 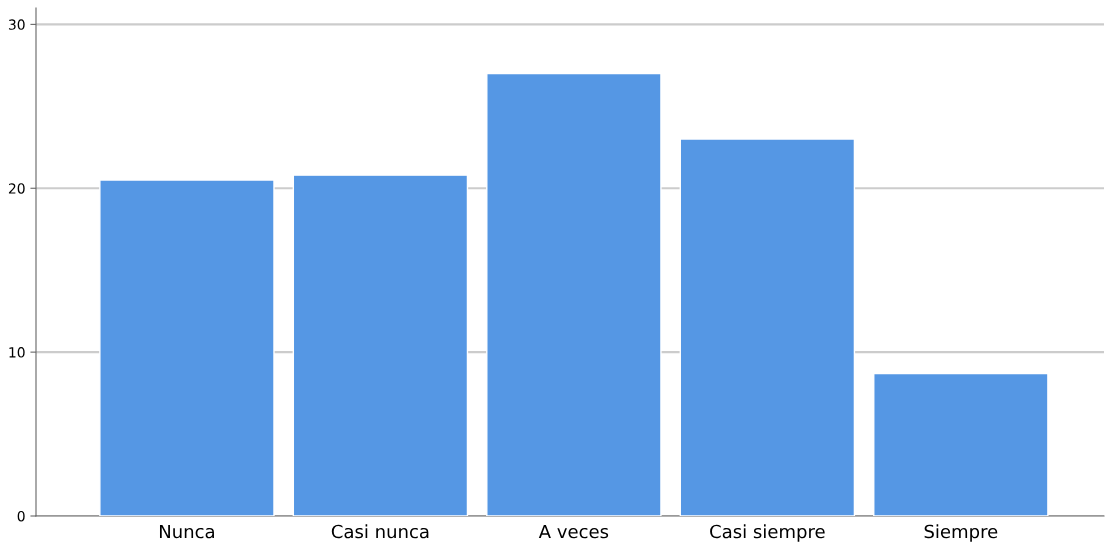 What do you see at coordinates (17, 352) in the screenshot?
I see `y-tick-label: 10` at bounding box center [17, 352].